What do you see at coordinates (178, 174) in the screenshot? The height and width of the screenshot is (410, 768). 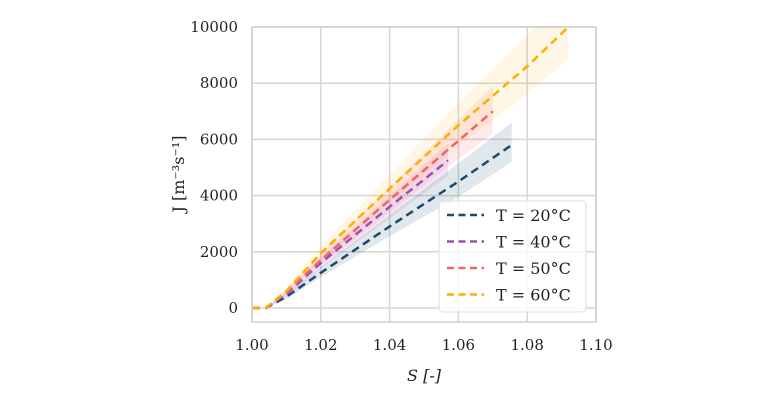 I see `y-axis-label: J [m⁻³s⁻¹]` at bounding box center [178, 174].